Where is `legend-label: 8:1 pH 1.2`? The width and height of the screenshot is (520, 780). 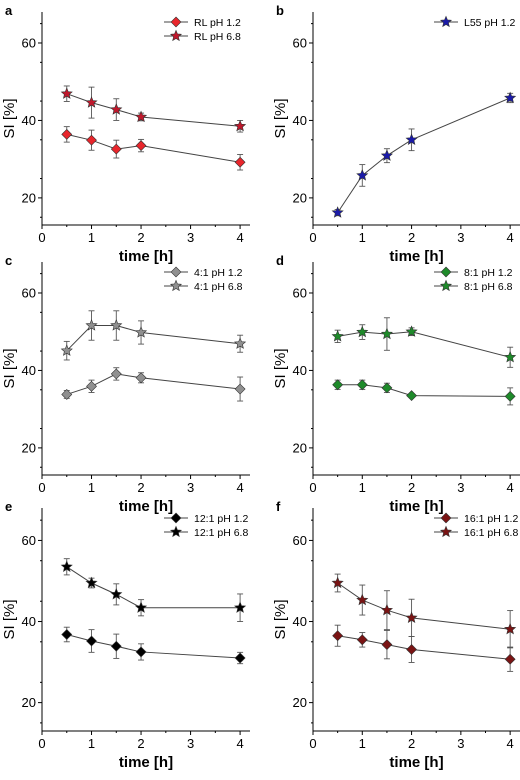
legend-label: 8:1 pH 1.2 is located at coordinates (488, 273).